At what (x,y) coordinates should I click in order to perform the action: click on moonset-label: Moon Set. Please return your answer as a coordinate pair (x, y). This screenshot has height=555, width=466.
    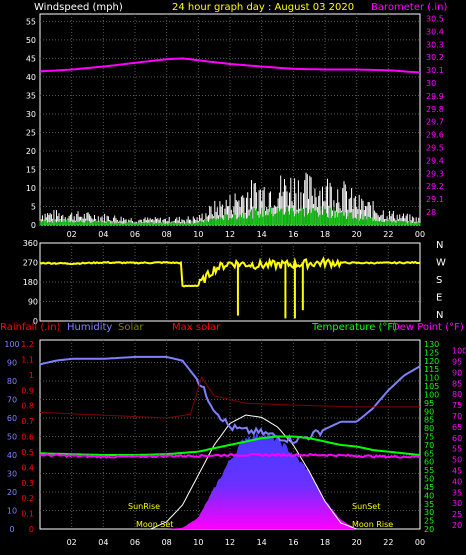
    Looking at the image, I should click on (154, 524).